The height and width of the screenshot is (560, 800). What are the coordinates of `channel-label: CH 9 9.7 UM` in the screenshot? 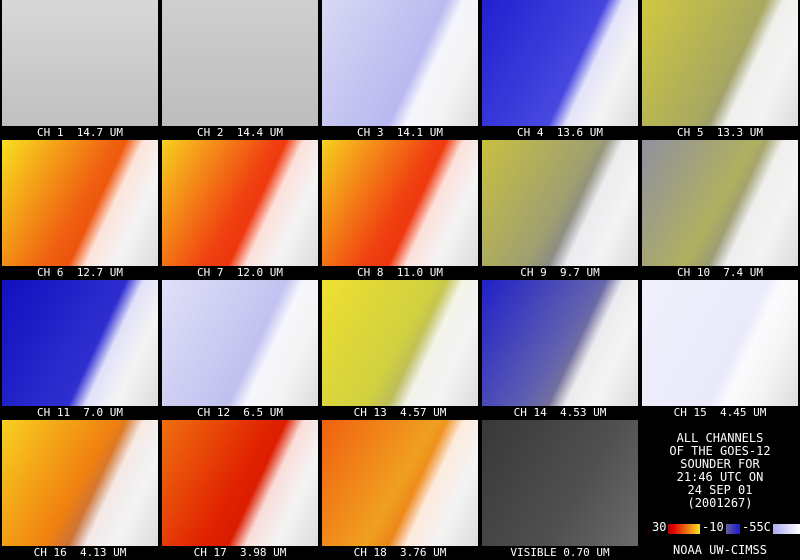 It's located at (560, 272).